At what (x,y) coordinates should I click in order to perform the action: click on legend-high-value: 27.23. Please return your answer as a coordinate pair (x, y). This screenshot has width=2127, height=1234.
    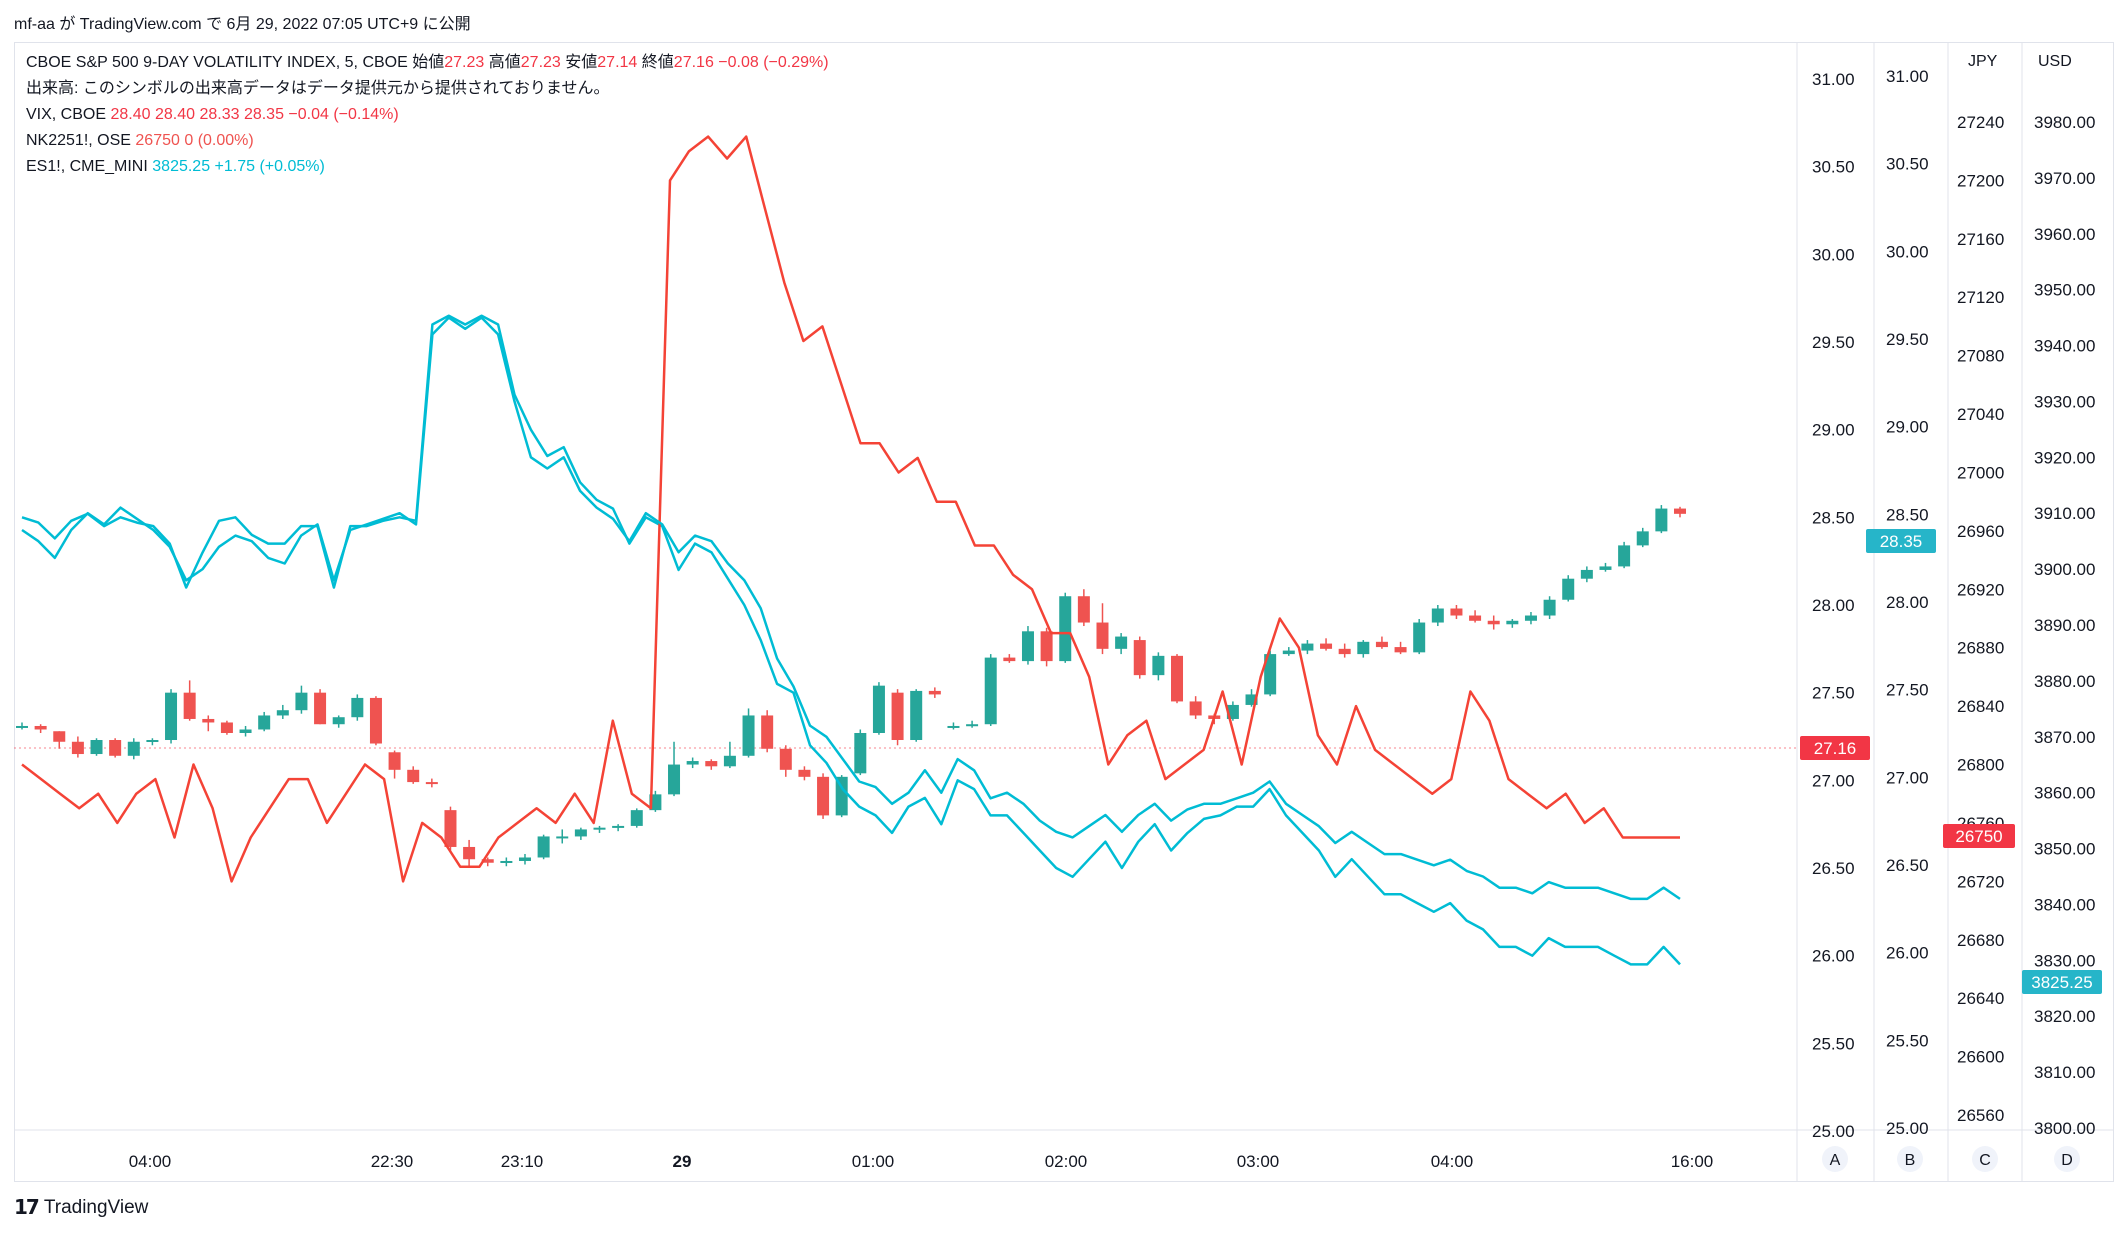
    Looking at the image, I should click on (540, 62).